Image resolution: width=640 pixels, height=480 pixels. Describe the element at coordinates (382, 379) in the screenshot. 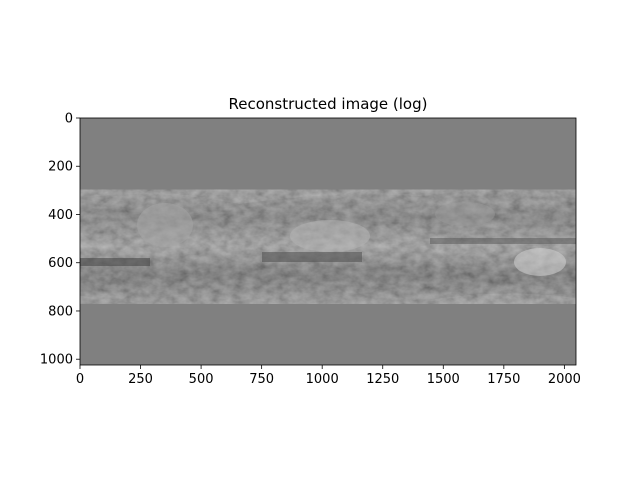

I see `x-tick-label: 1250` at that location.